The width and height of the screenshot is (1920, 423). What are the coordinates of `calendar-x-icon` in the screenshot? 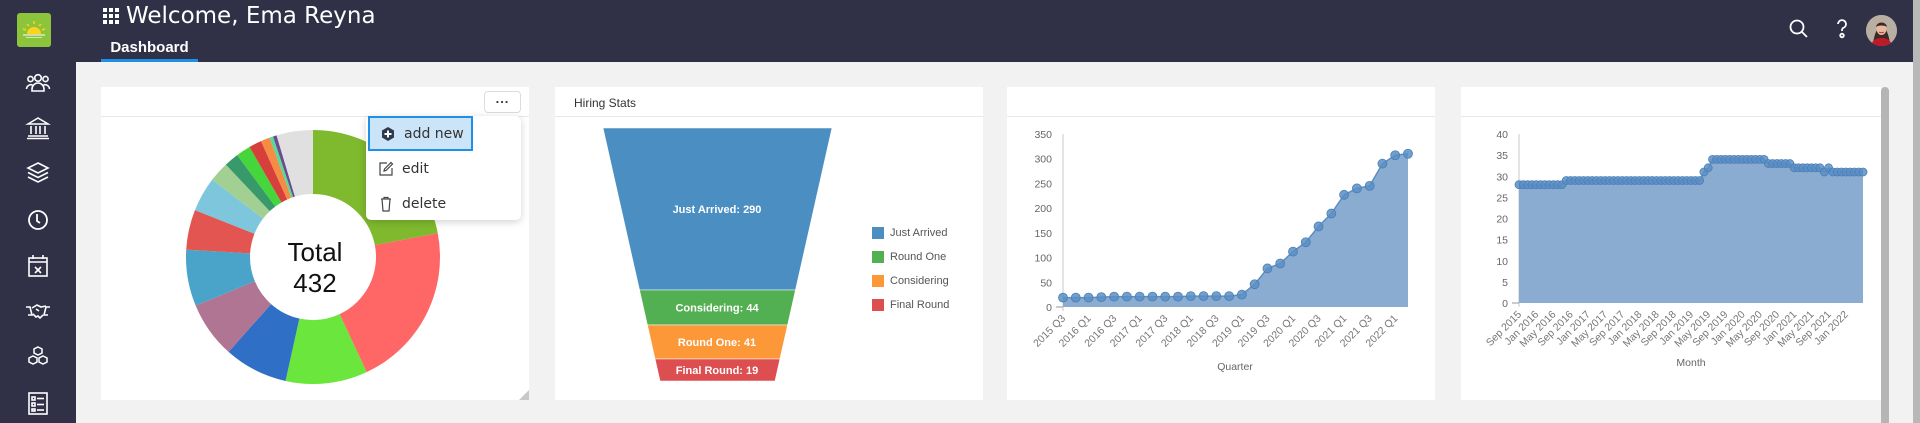 It's located at (38, 266).